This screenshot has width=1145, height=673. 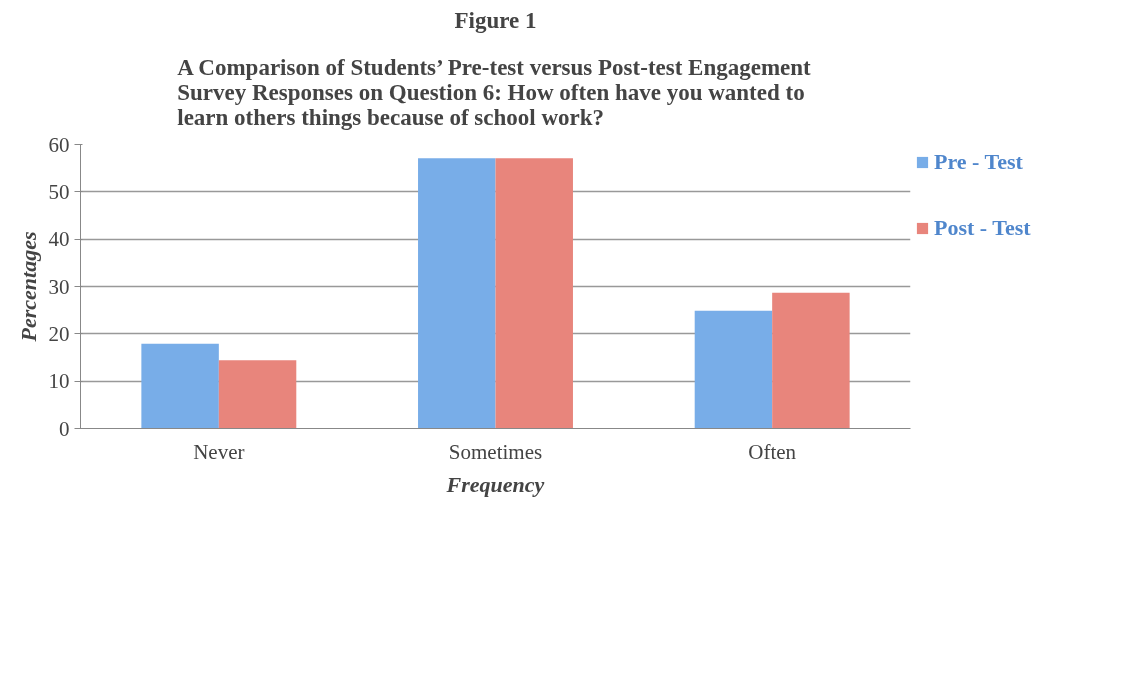 I want to click on y-tick-label: 60, so click(x=59, y=144).